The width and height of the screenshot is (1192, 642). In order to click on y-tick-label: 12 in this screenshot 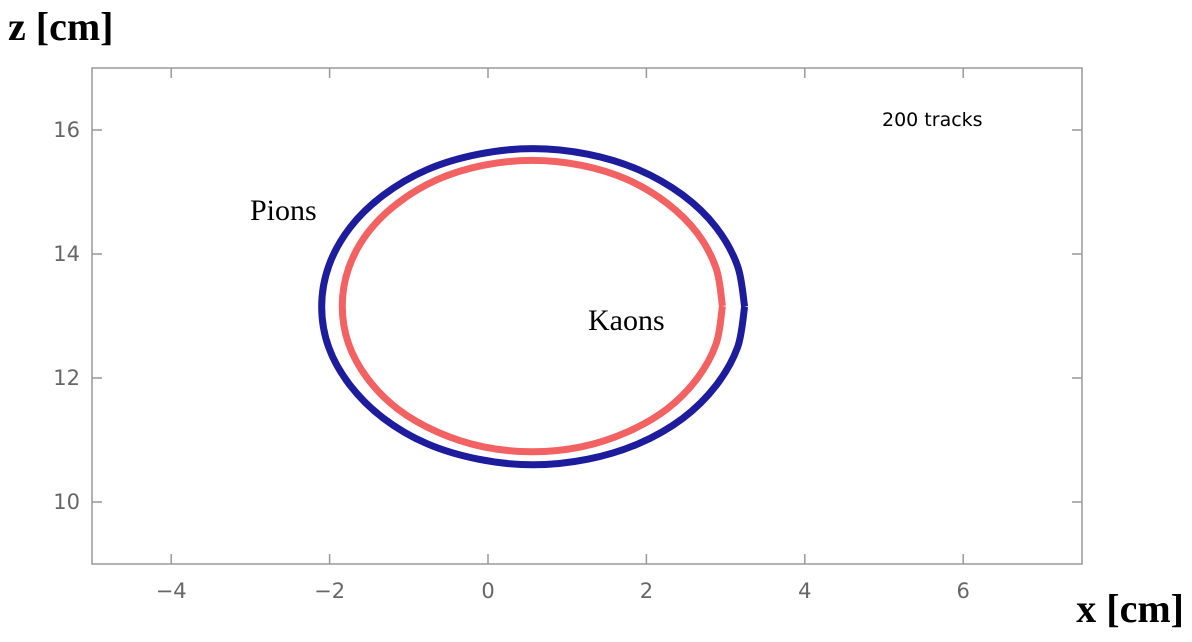, I will do `click(66, 378)`.